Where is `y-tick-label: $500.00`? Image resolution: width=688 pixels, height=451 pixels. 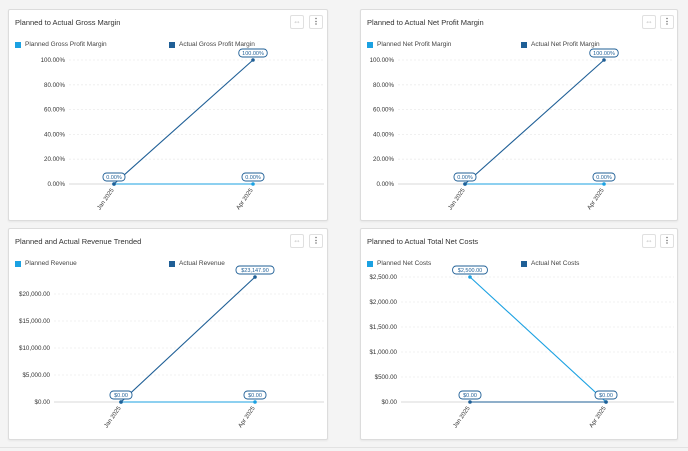
y-tick-label: $500.00 is located at coordinates (386, 377).